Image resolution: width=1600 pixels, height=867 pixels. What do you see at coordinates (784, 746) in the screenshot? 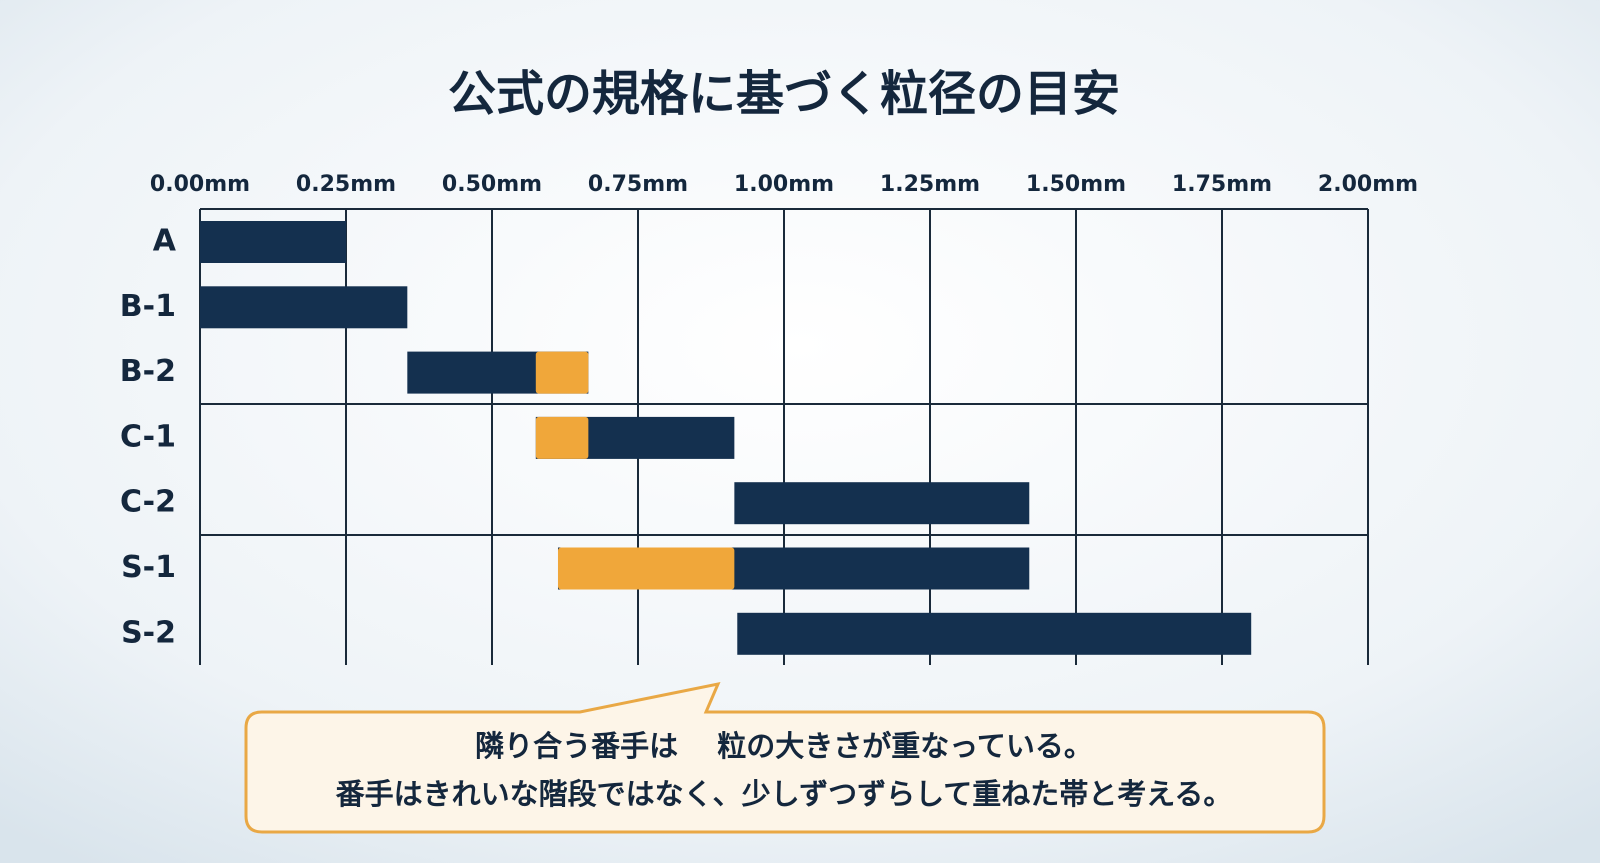
I see `callout-text: 隣り合う番手は 粒の大きさが重なっている。` at bounding box center [784, 746].